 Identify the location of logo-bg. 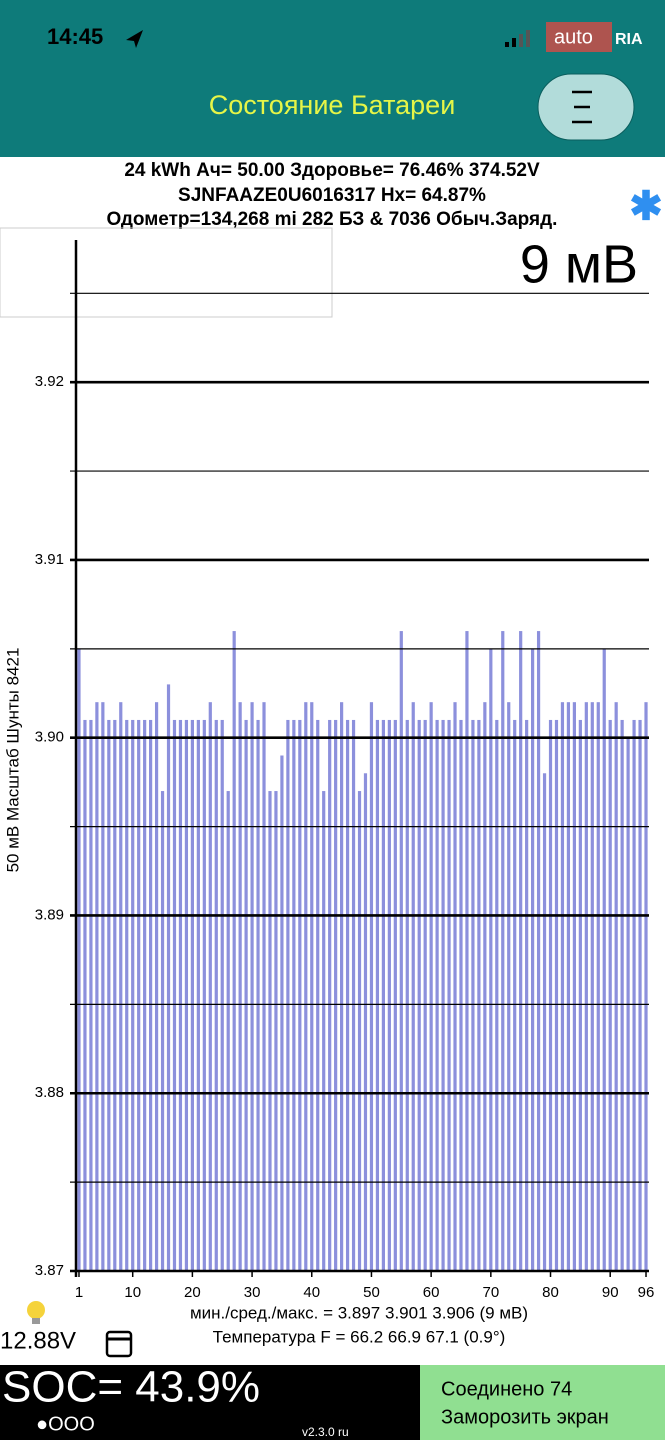
(579, 37).